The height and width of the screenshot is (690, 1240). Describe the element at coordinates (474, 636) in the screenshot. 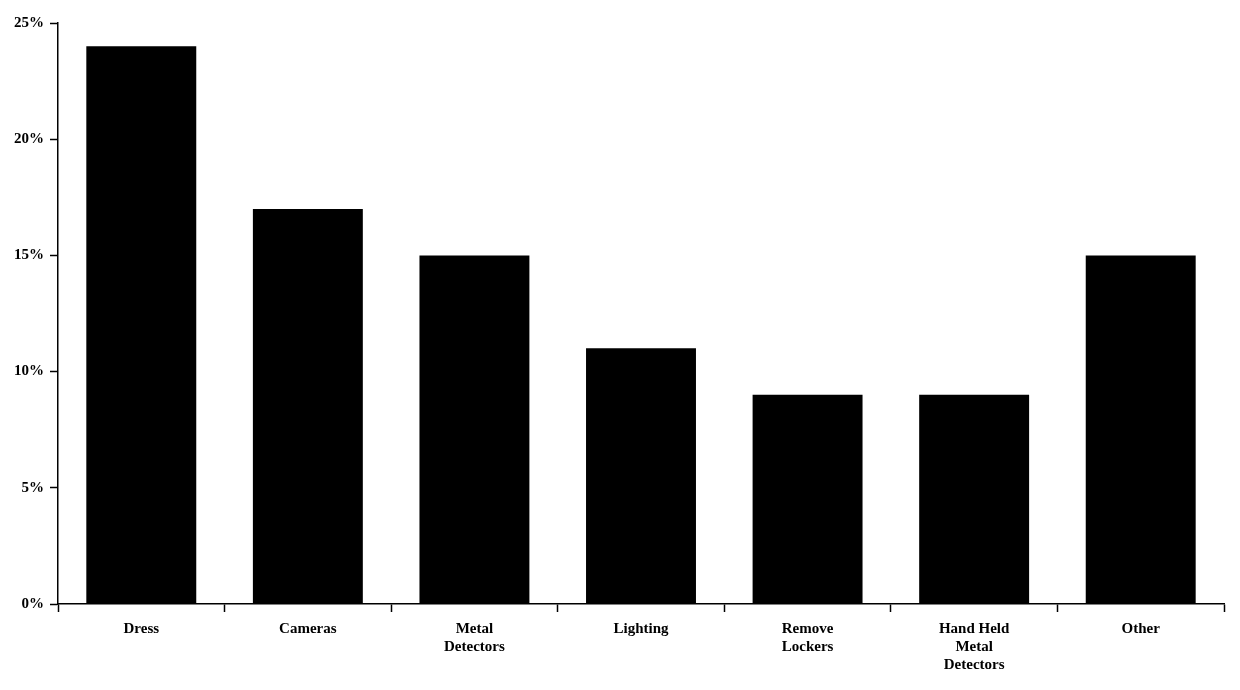

I see `x-tick-label: Metal Detectors` at that location.